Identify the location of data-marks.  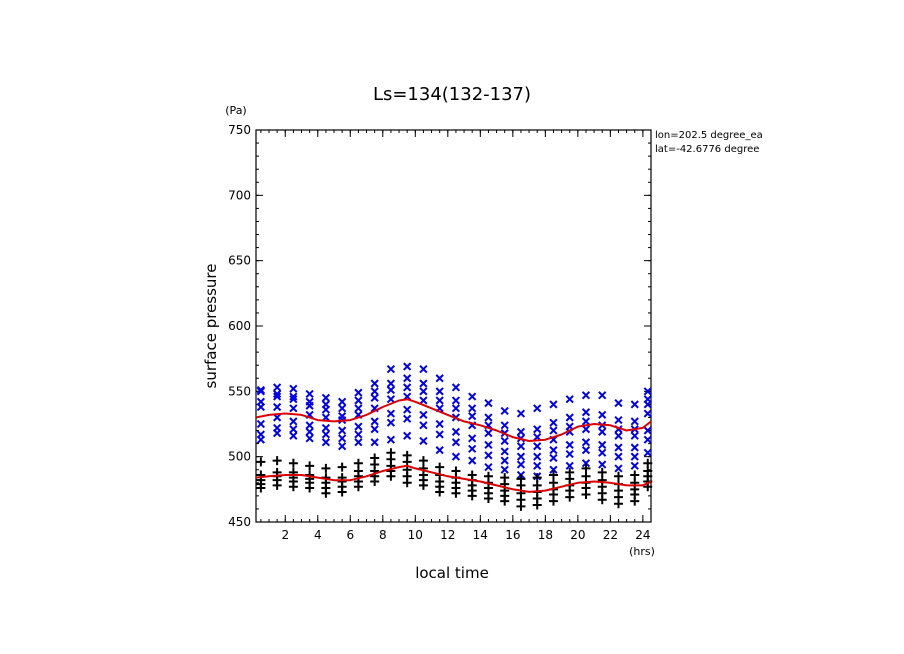
(454, 436).